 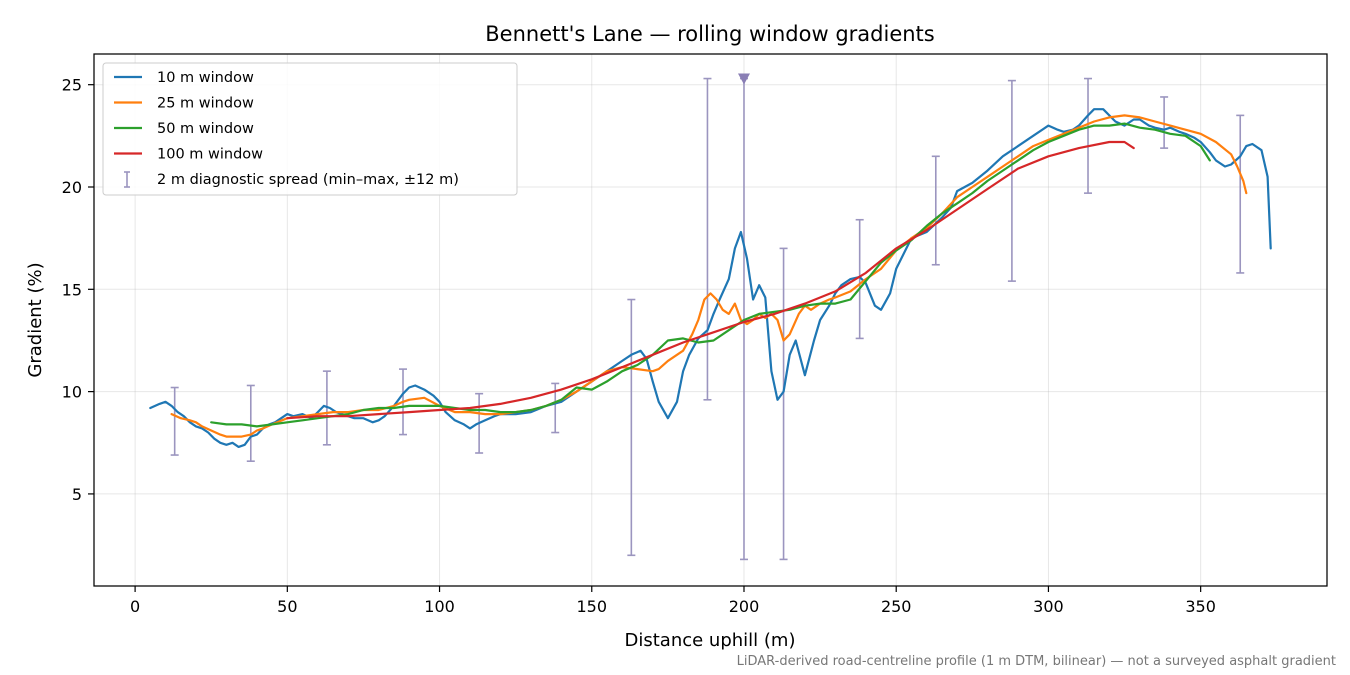 I want to click on x-tick-label: 100, so click(x=439, y=606).